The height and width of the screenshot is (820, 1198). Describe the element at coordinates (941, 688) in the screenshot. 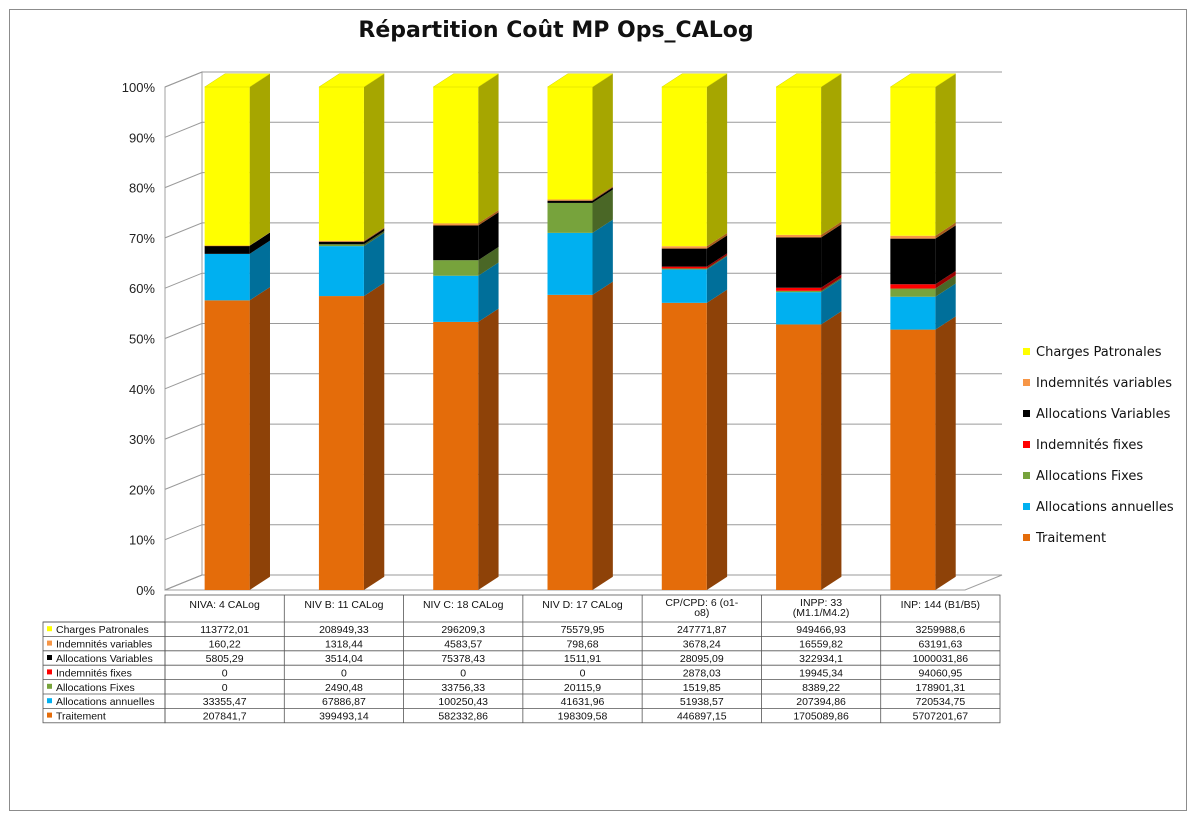

I see `table-cell: 178901,31` at that location.